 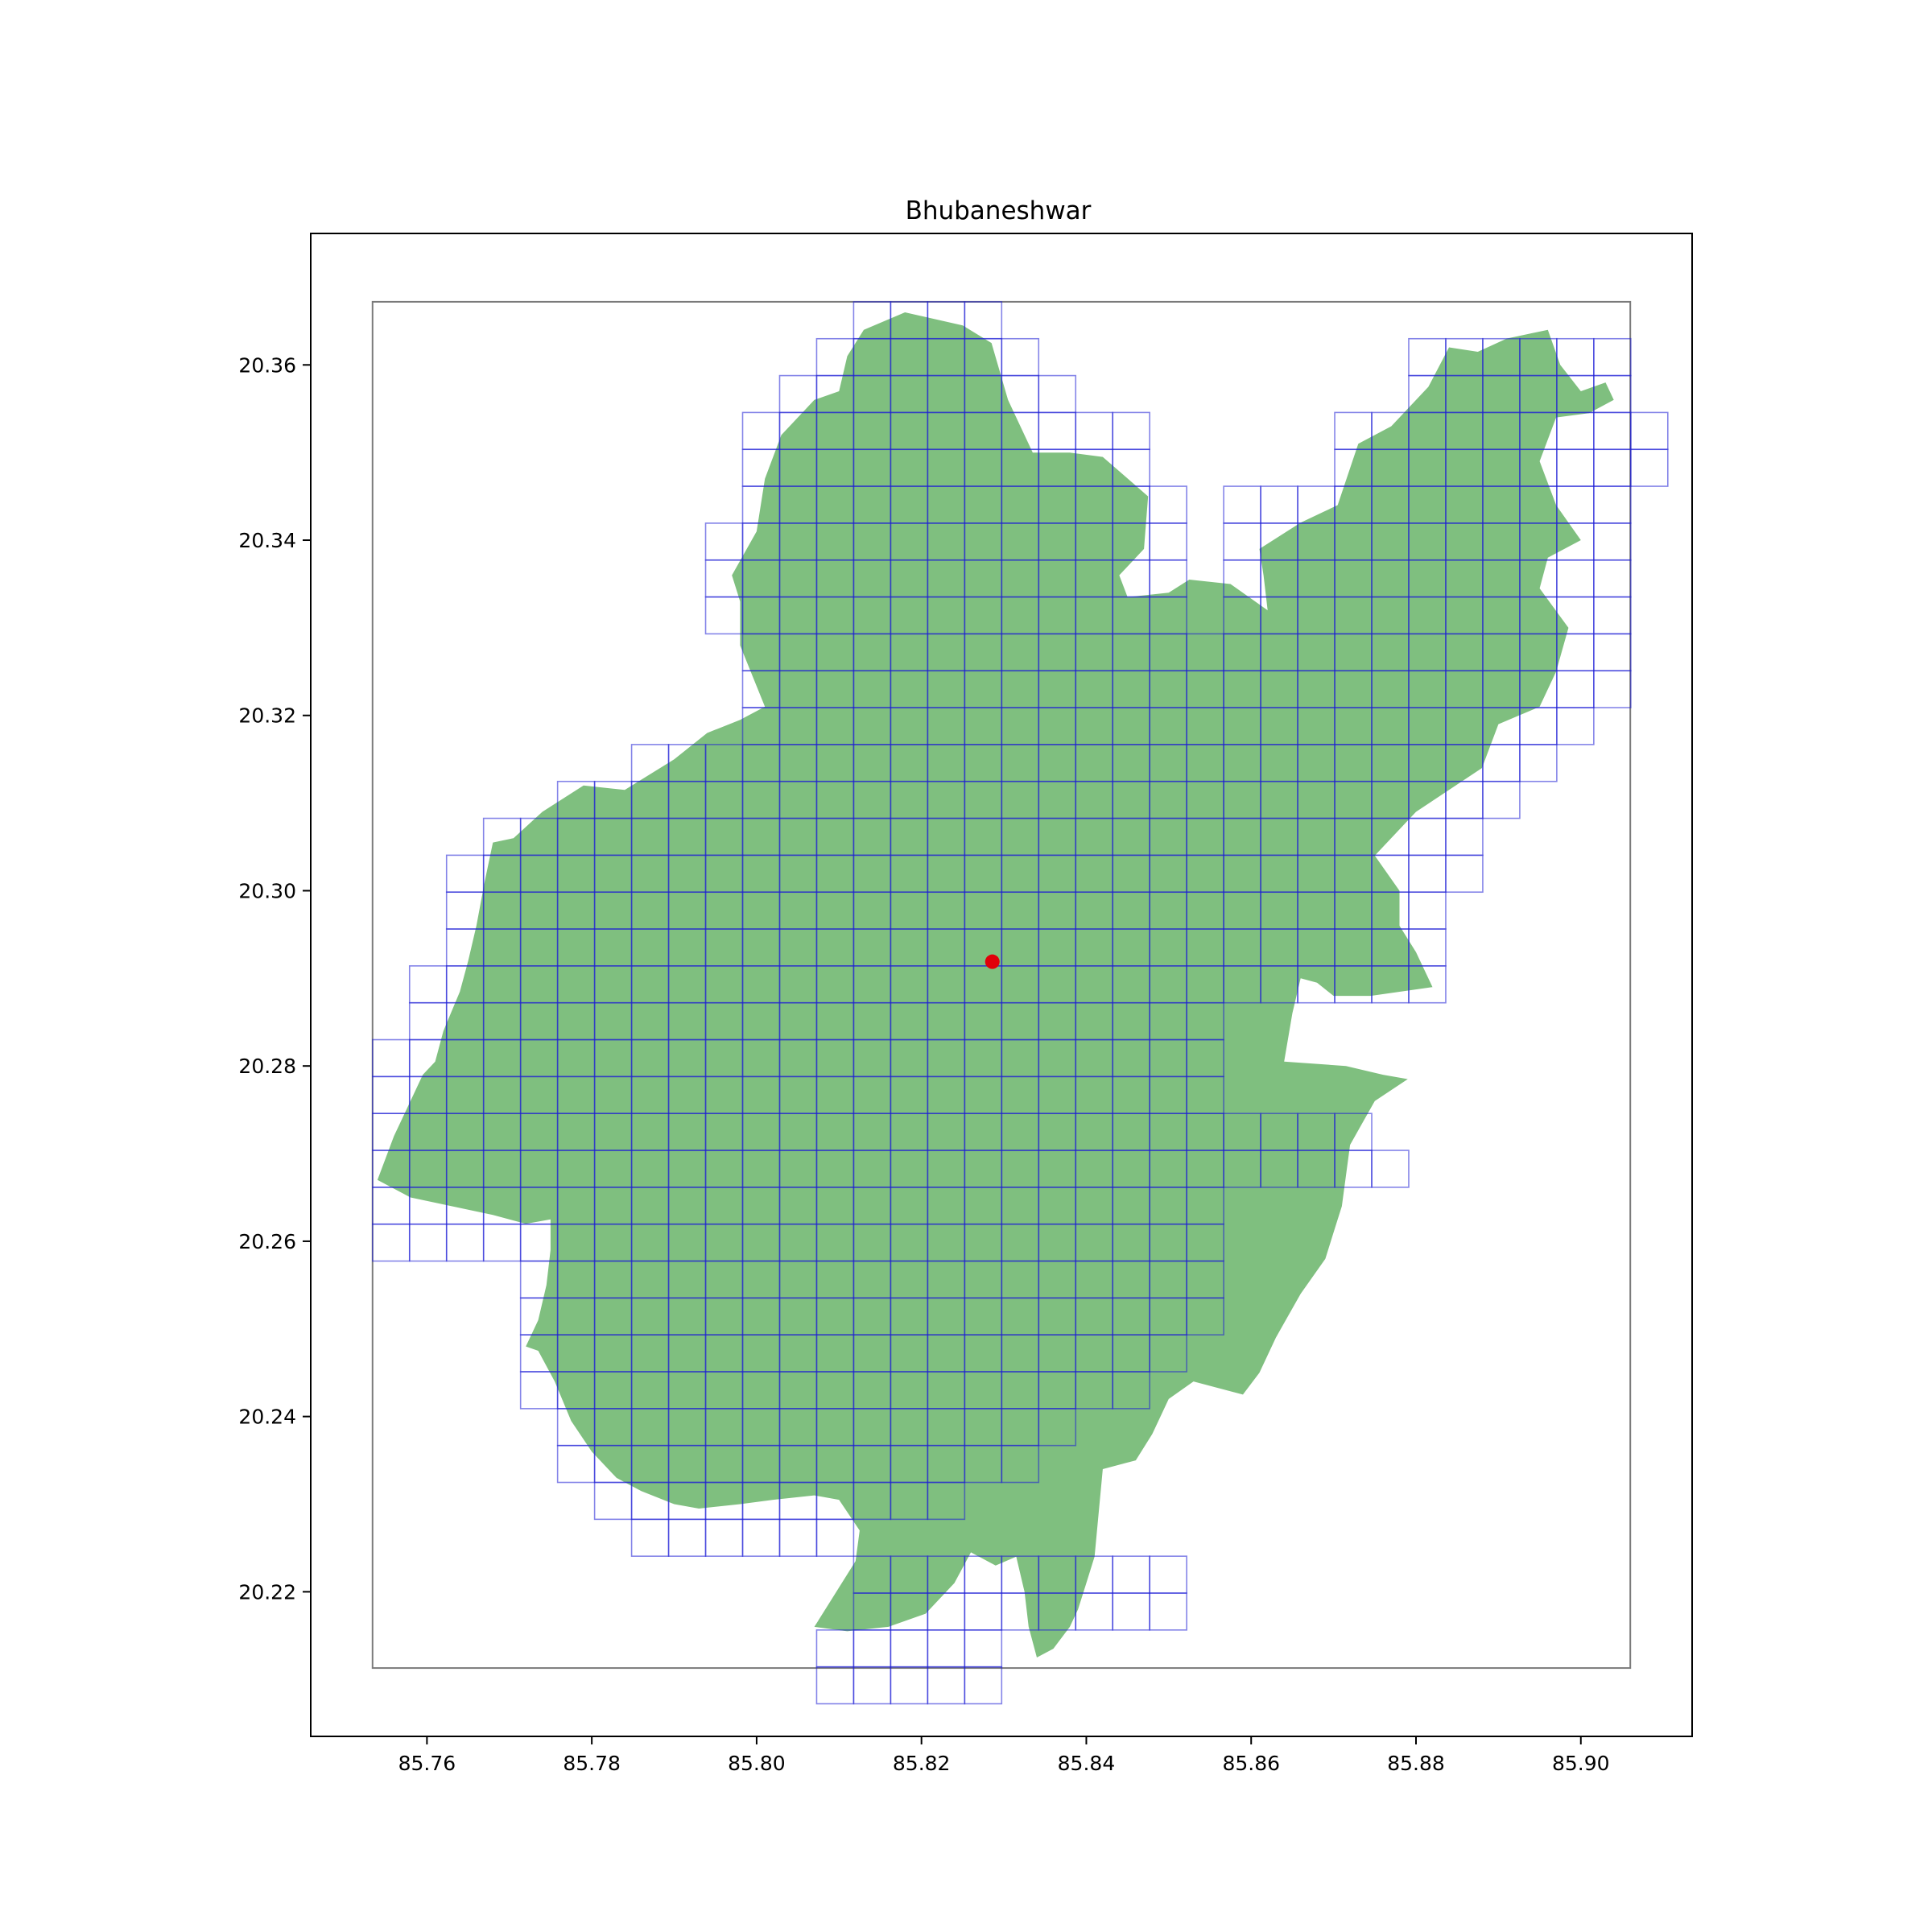 I want to click on x-tick-label: 85.82, so click(x=922, y=1764).